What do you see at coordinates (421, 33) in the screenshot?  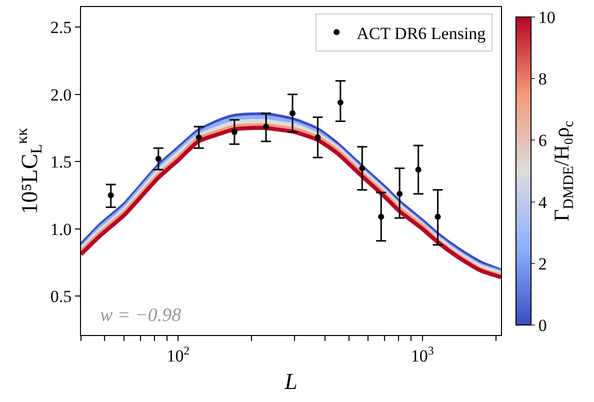 I see `legend-label: ACT DR6 Lensing` at bounding box center [421, 33].